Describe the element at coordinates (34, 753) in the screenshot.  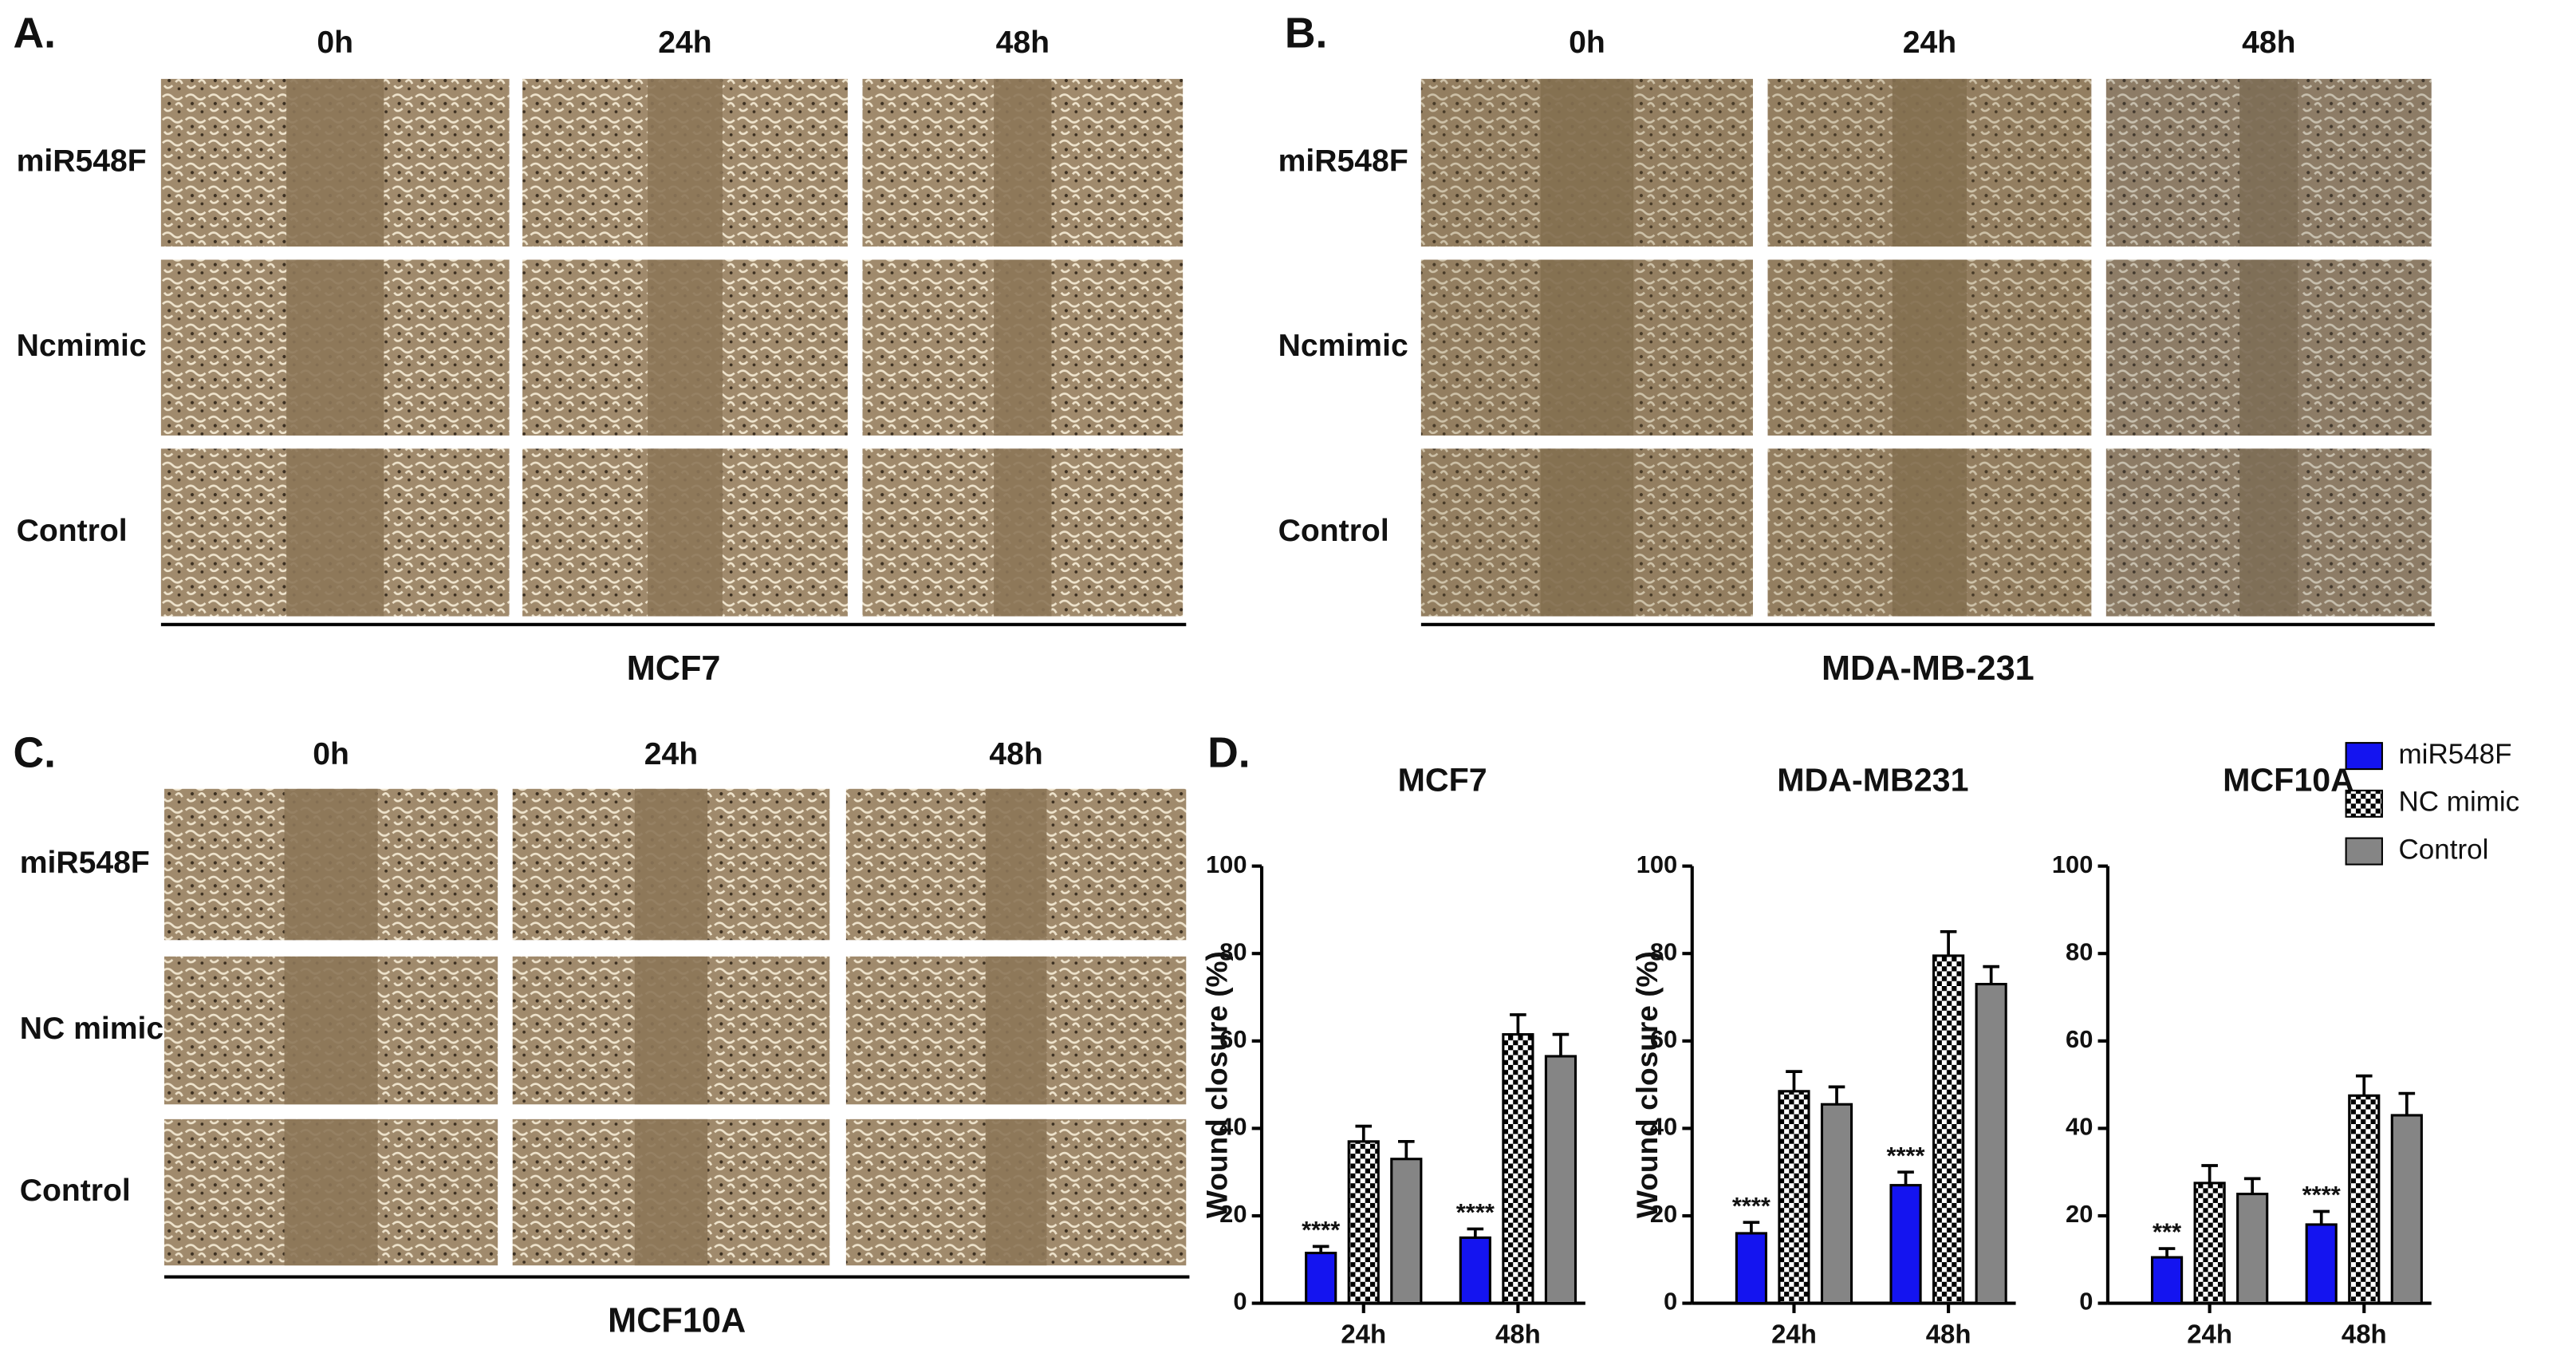
I see `panel-label: C.` at that location.